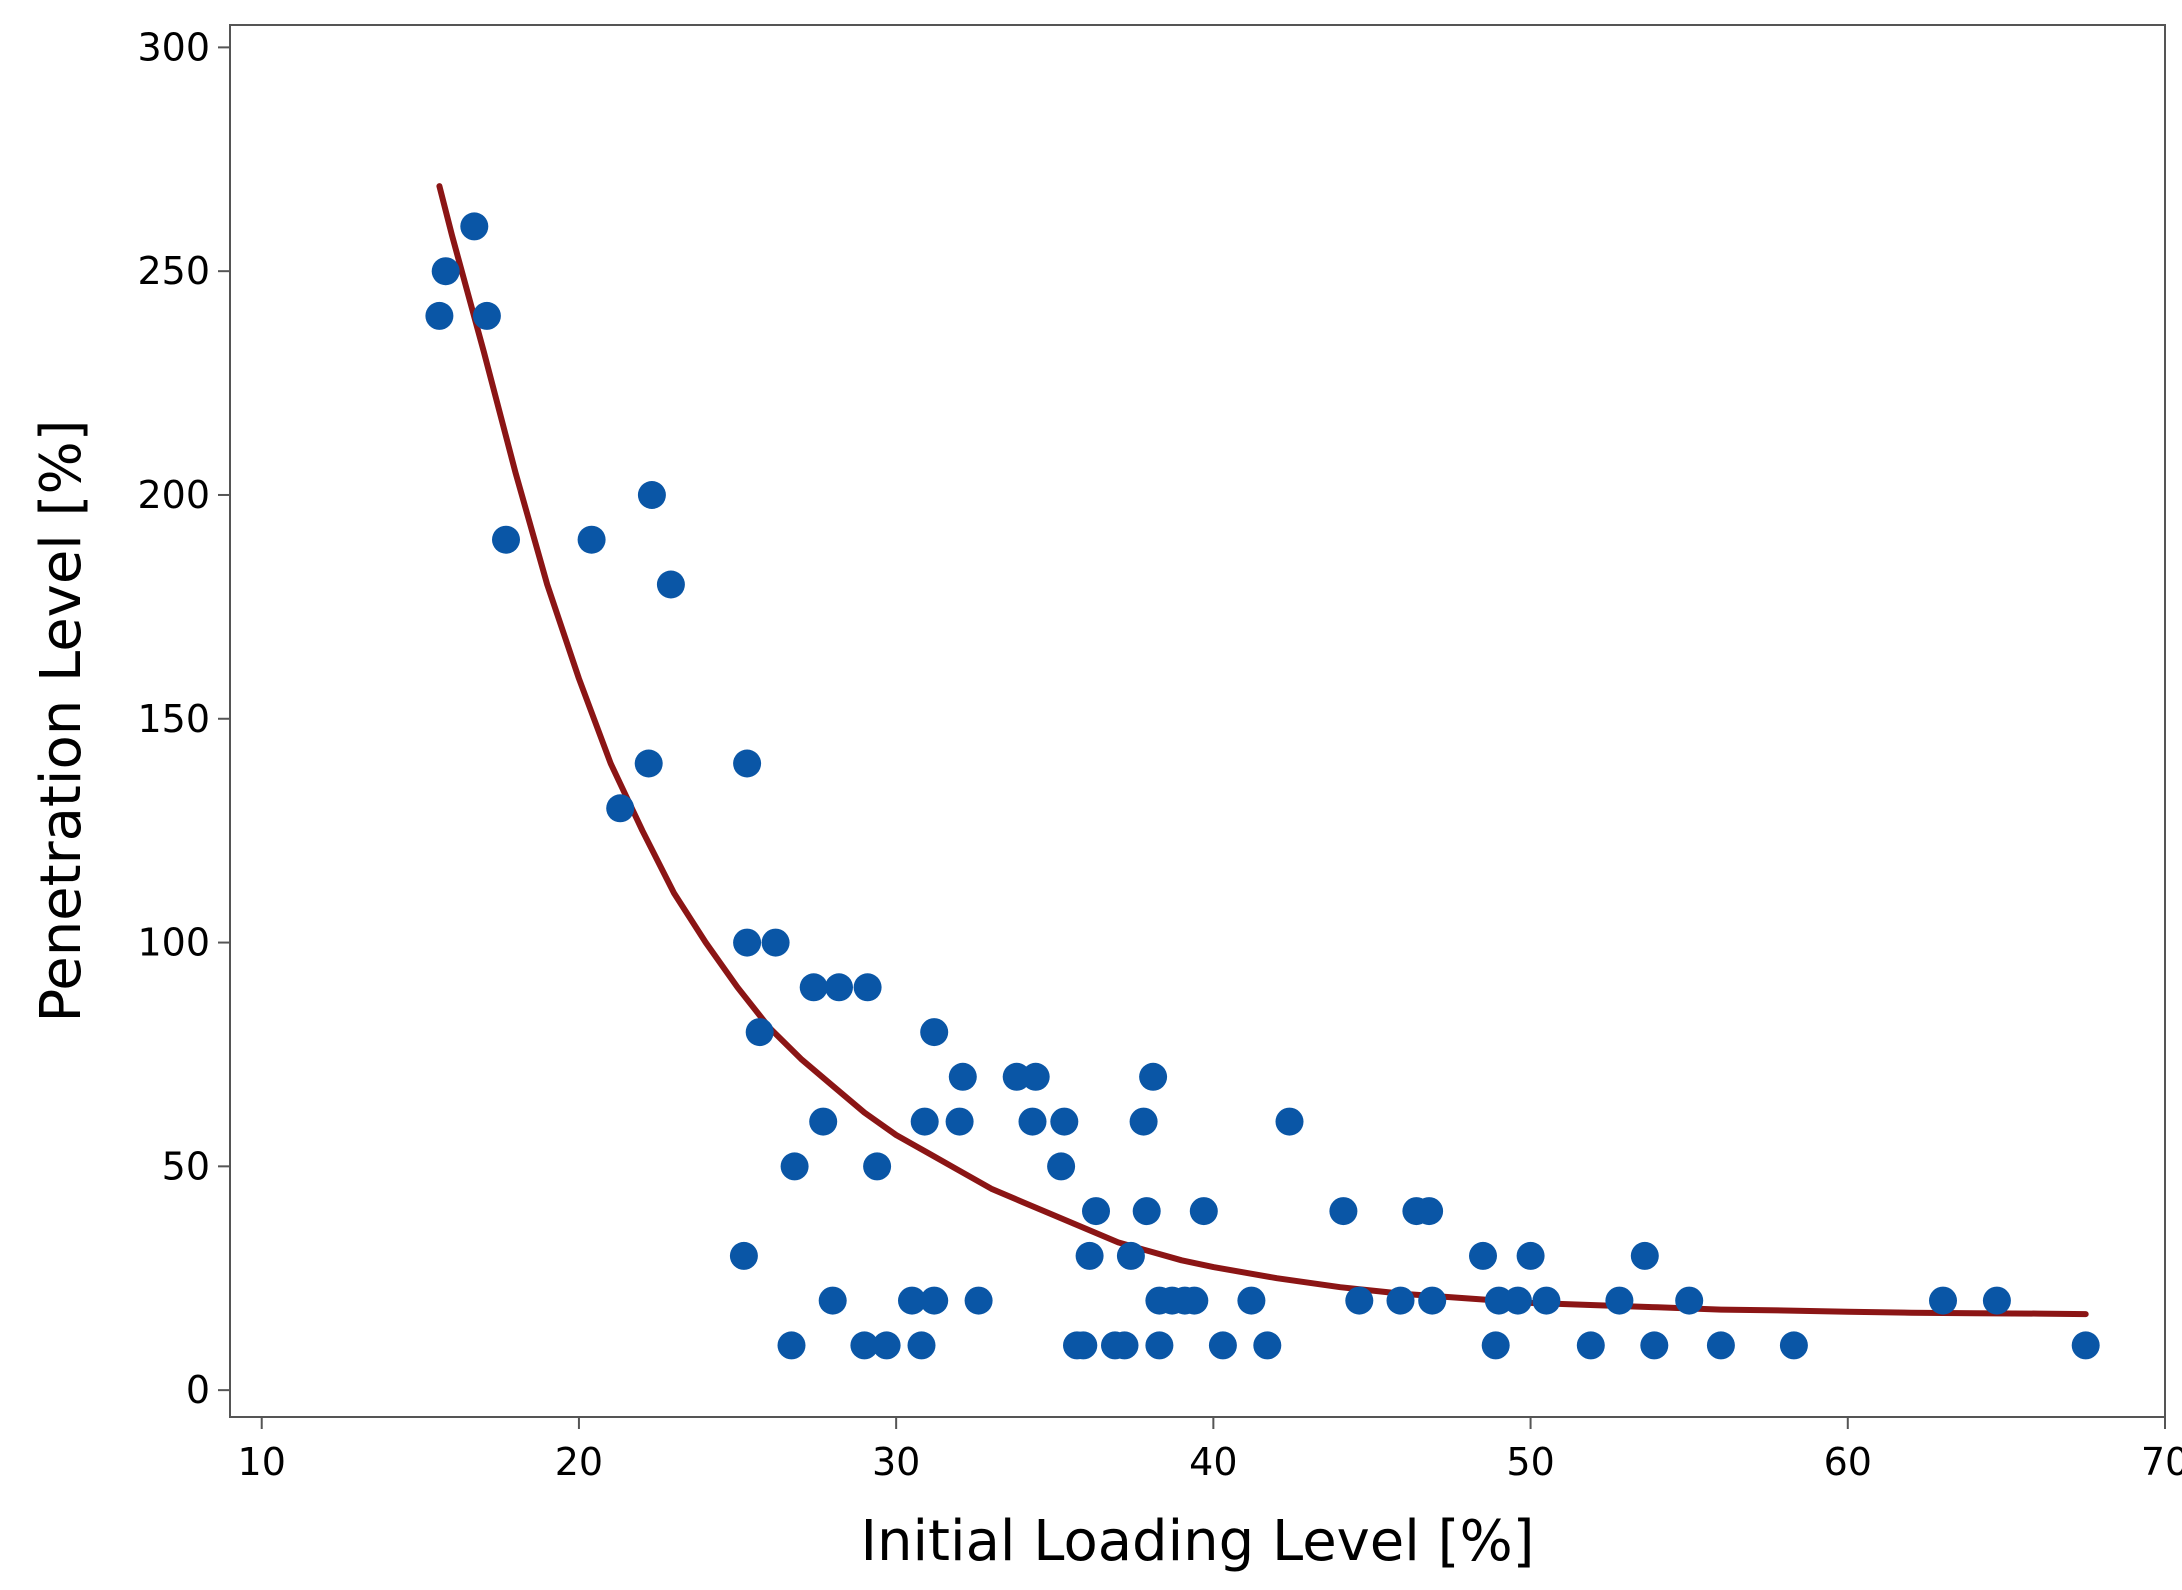  I want to click on y-tick-label: 0, so click(198, 1390).